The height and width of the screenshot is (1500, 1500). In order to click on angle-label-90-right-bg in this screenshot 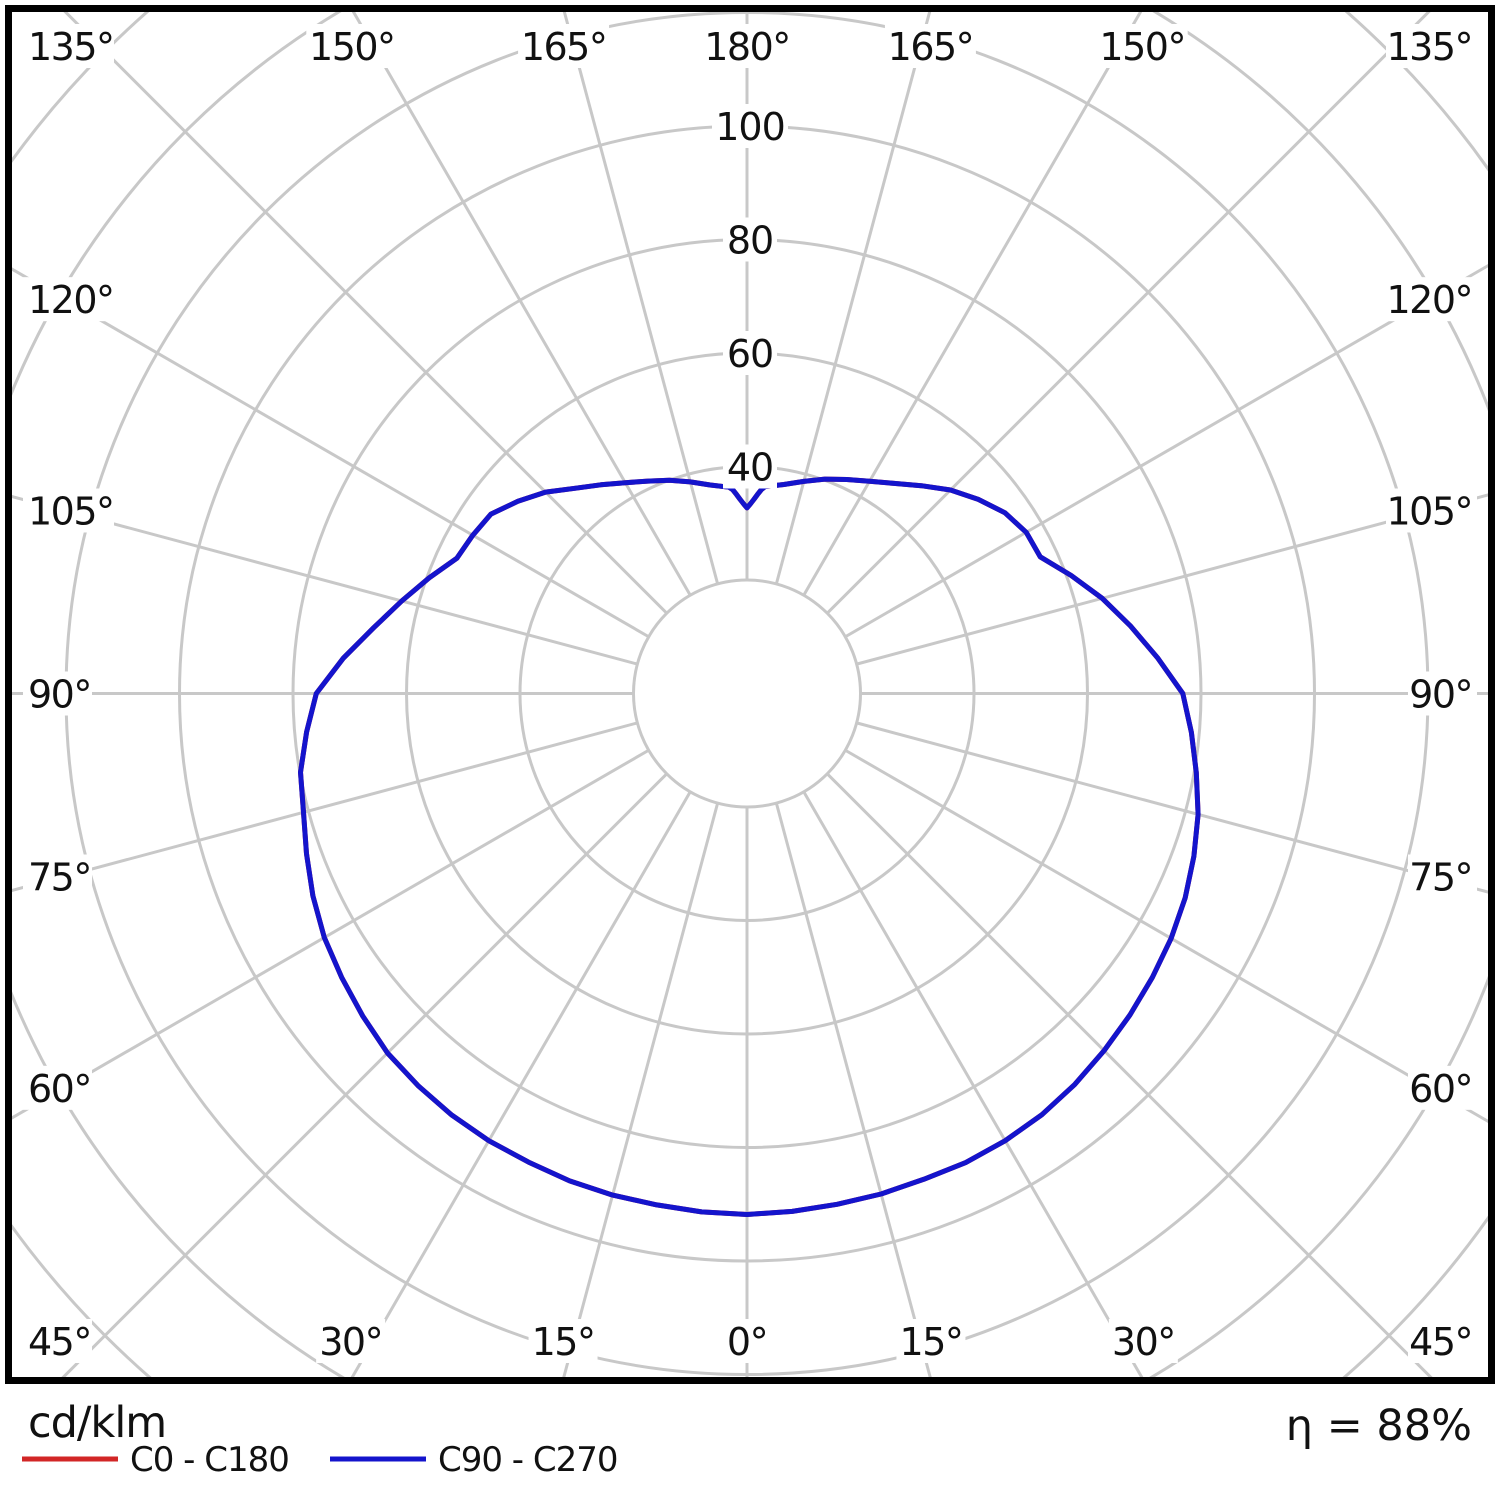, I will do `click(1442, 693)`.